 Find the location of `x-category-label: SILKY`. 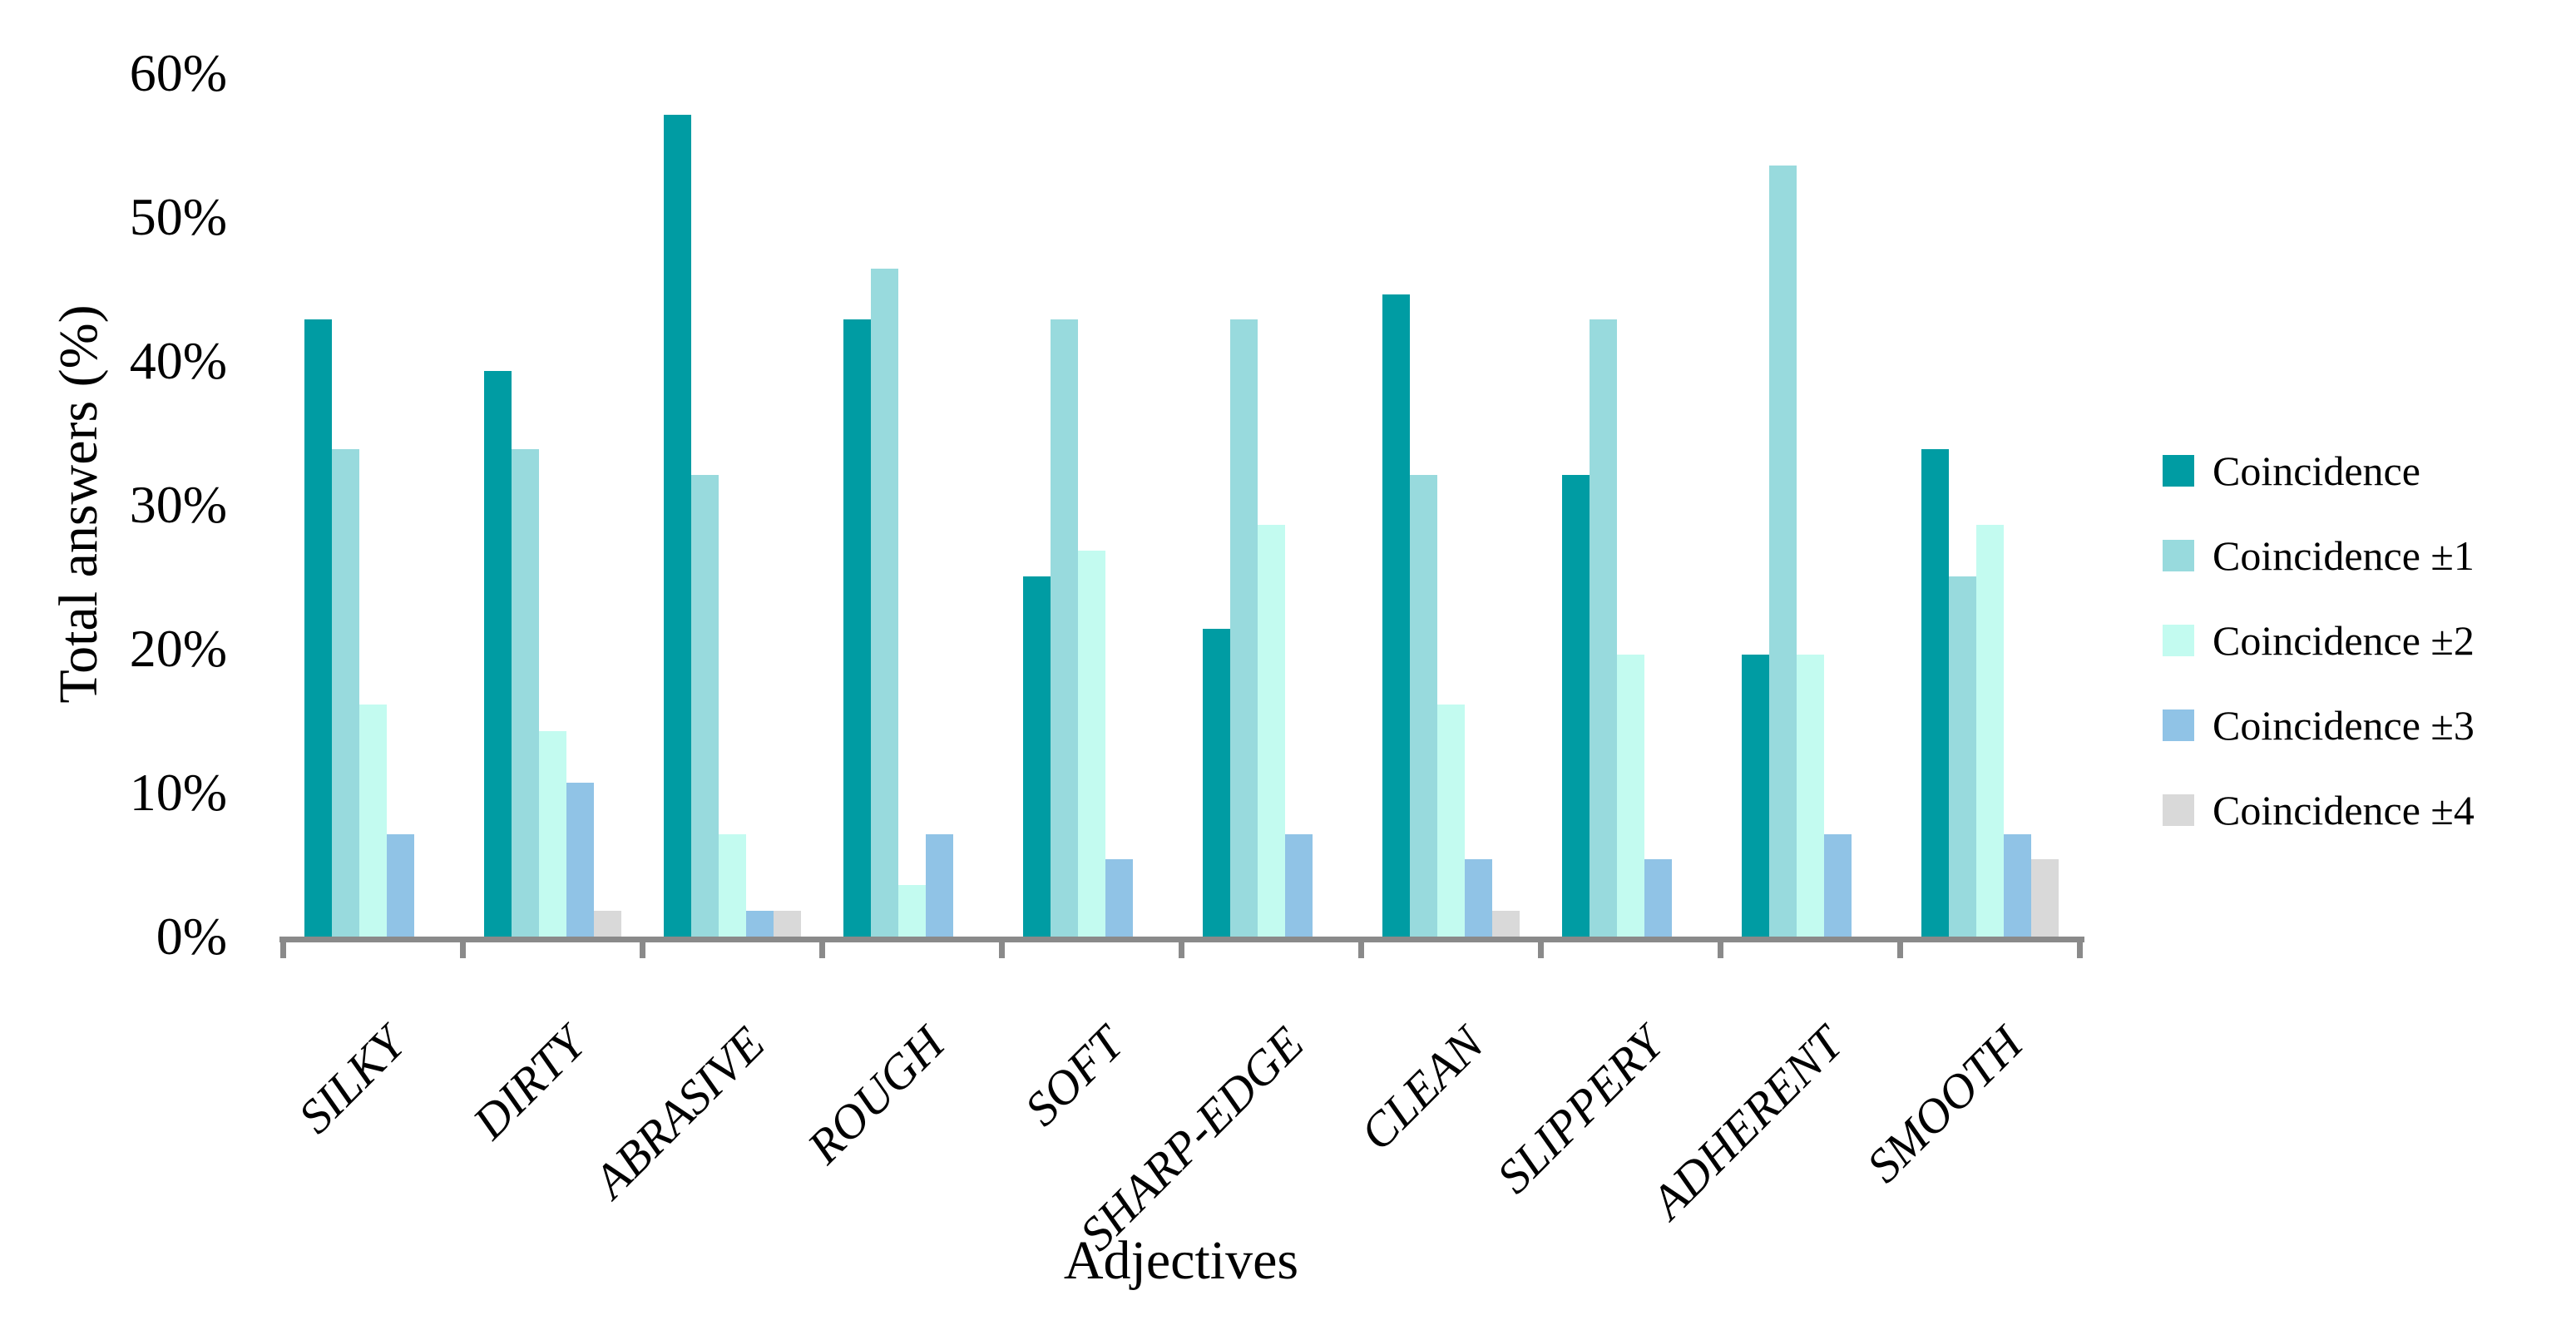

x-category-label: SILKY is located at coordinates (352, 1080).